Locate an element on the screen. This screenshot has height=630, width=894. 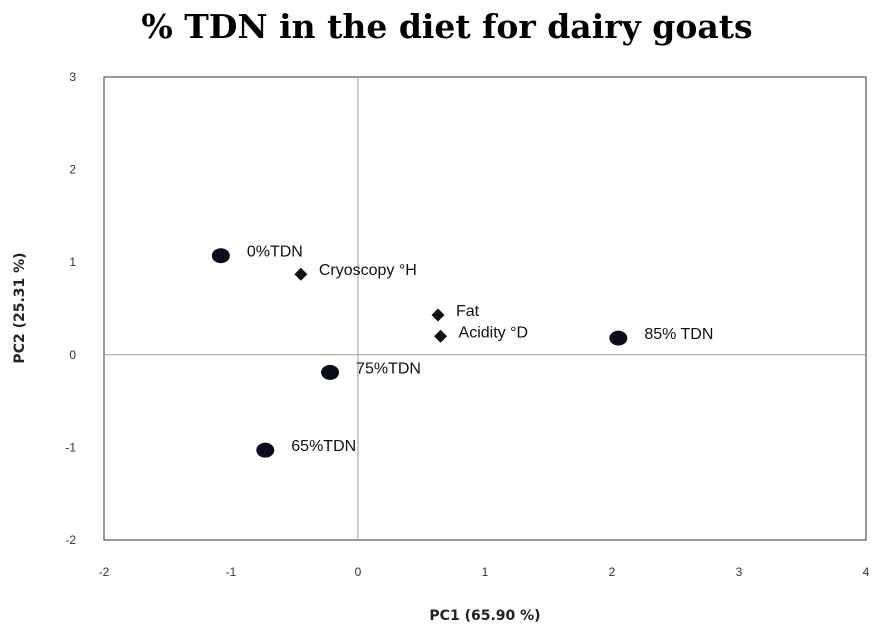
x-tick-label: 1 is located at coordinates (485, 572).